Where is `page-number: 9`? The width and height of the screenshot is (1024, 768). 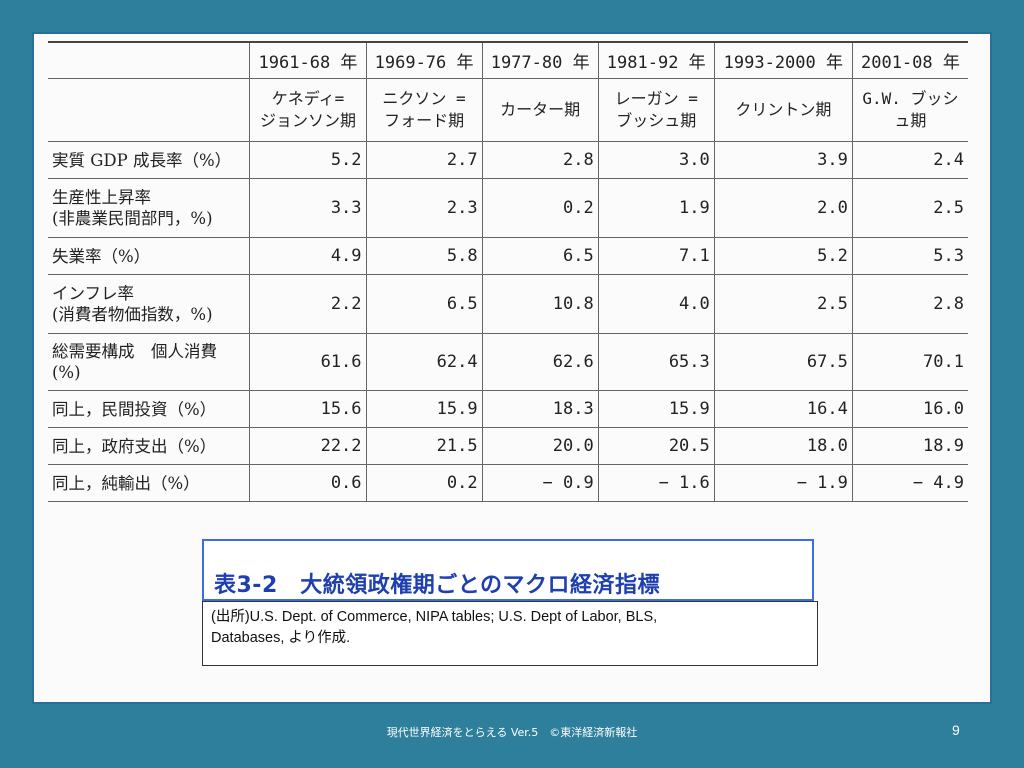 page-number: 9 is located at coordinates (956, 730).